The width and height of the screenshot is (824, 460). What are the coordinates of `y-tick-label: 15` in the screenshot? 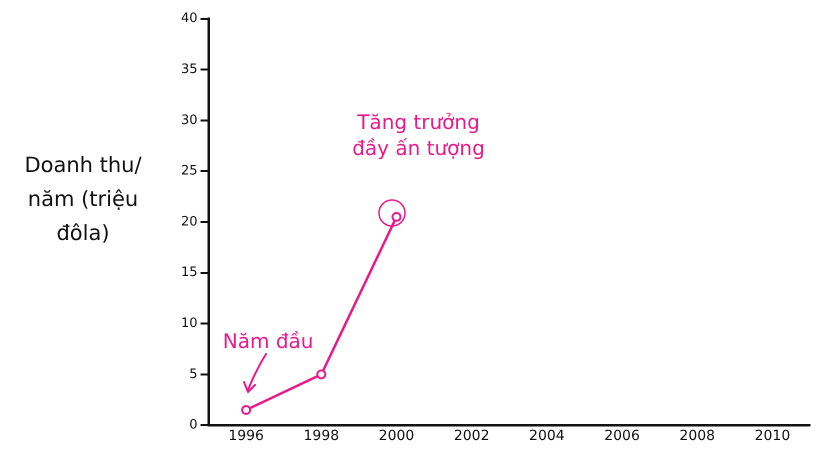 It's located at (189, 272).